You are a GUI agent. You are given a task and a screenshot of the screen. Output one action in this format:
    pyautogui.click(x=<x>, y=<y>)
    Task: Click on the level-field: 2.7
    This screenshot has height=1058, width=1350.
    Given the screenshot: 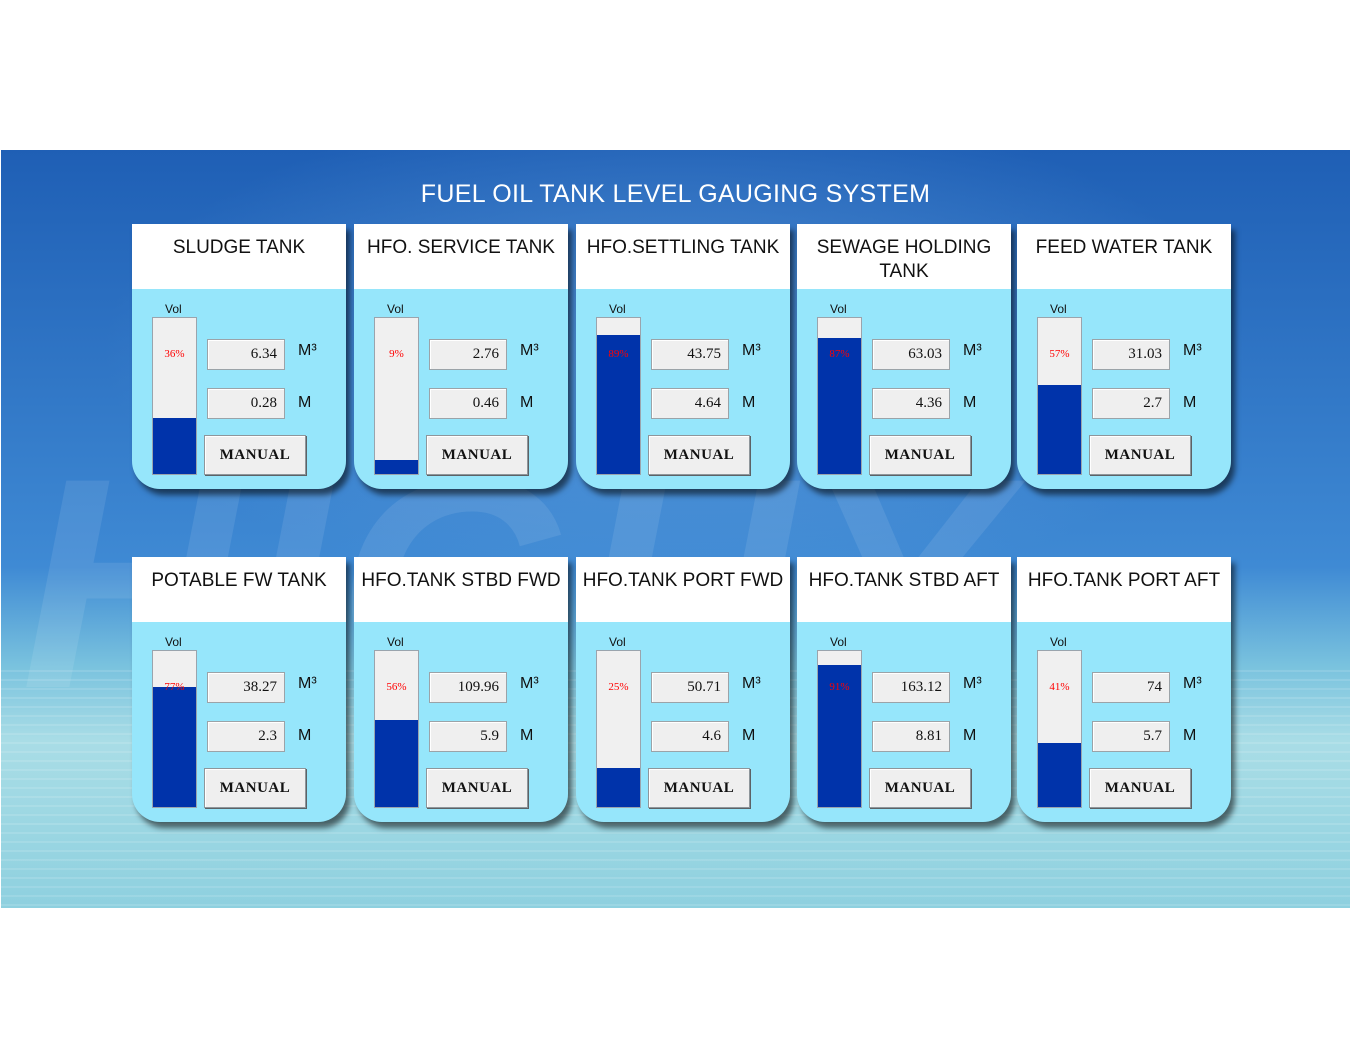 What is the action you would take?
    pyautogui.click(x=1131, y=403)
    